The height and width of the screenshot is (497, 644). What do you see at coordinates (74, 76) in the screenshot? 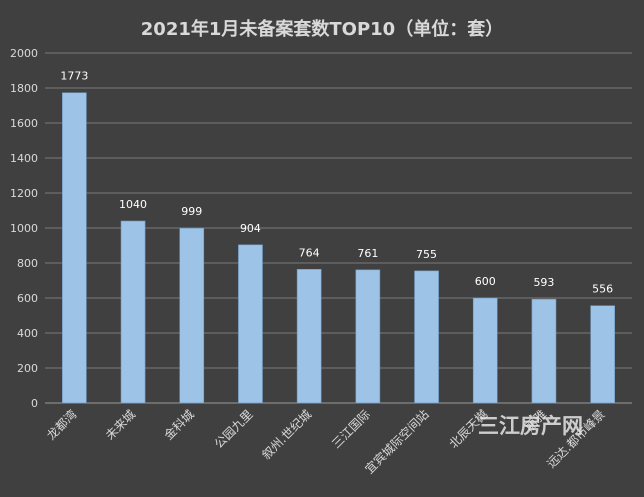
I see `data-label: 1773` at bounding box center [74, 76].